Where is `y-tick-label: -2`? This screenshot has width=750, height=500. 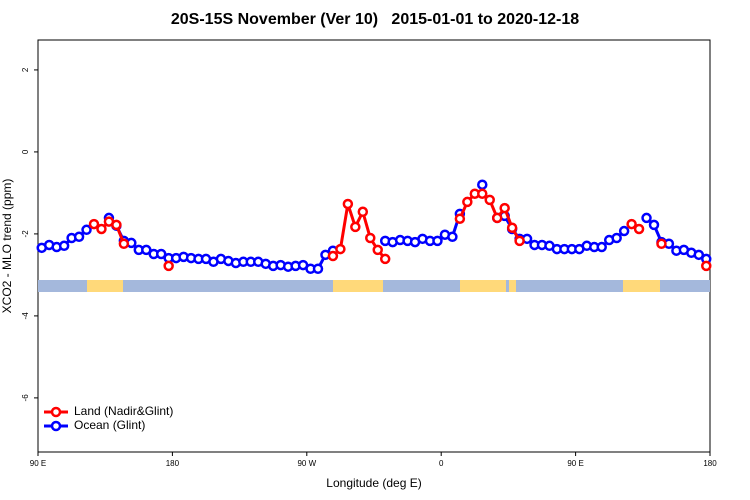
y-tick-label: -2 is located at coordinates (25, 234).